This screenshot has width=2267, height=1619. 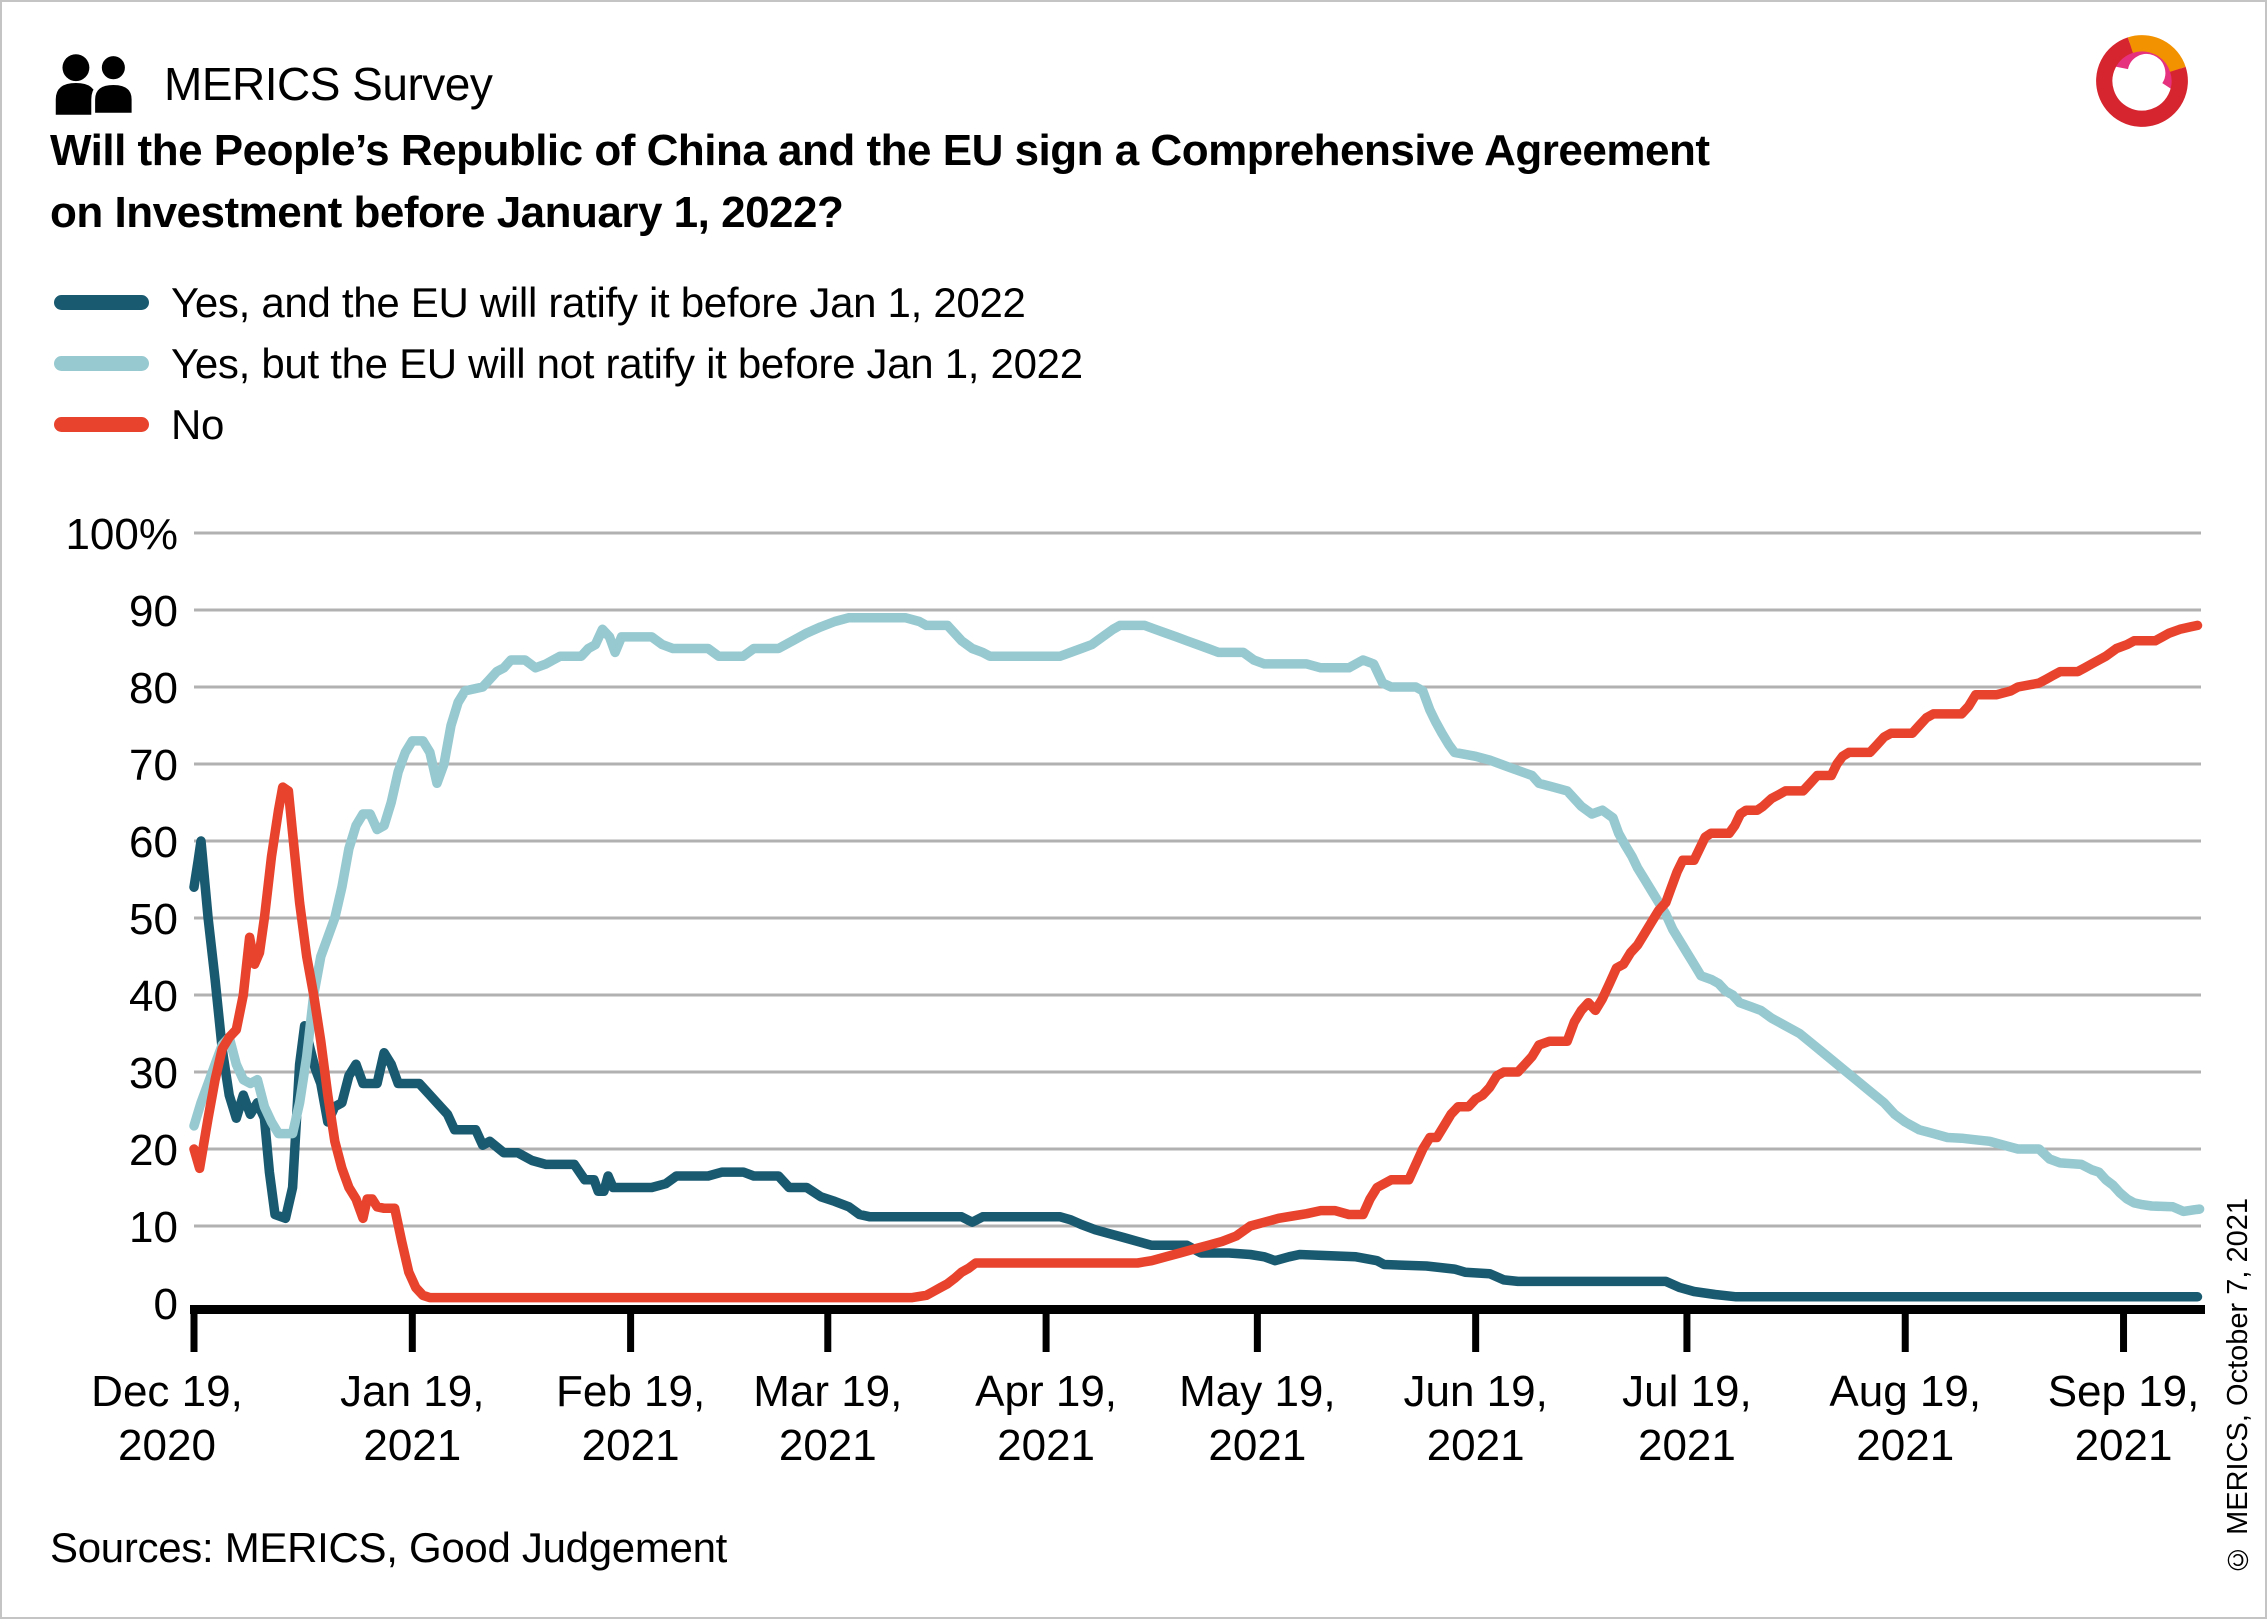 What do you see at coordinates (153, 765) in the screenshot?
I see `y-tick-label-70: 70` at bounding box center [153, 765].